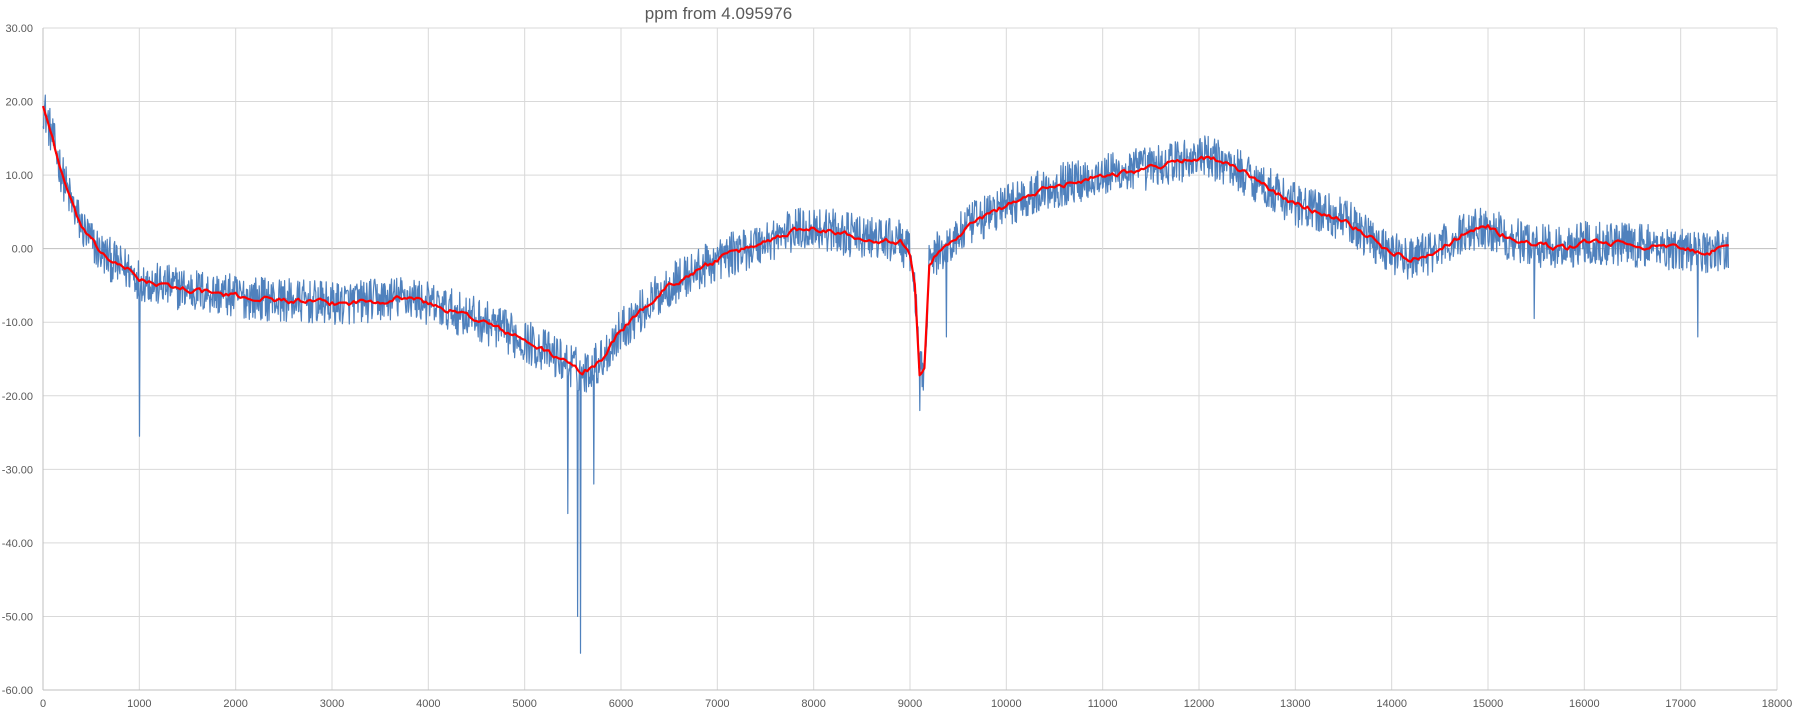  Describe the element at coordinates (524, 704) in the screenshot. I see `x-tick-label: 5000` at that location.